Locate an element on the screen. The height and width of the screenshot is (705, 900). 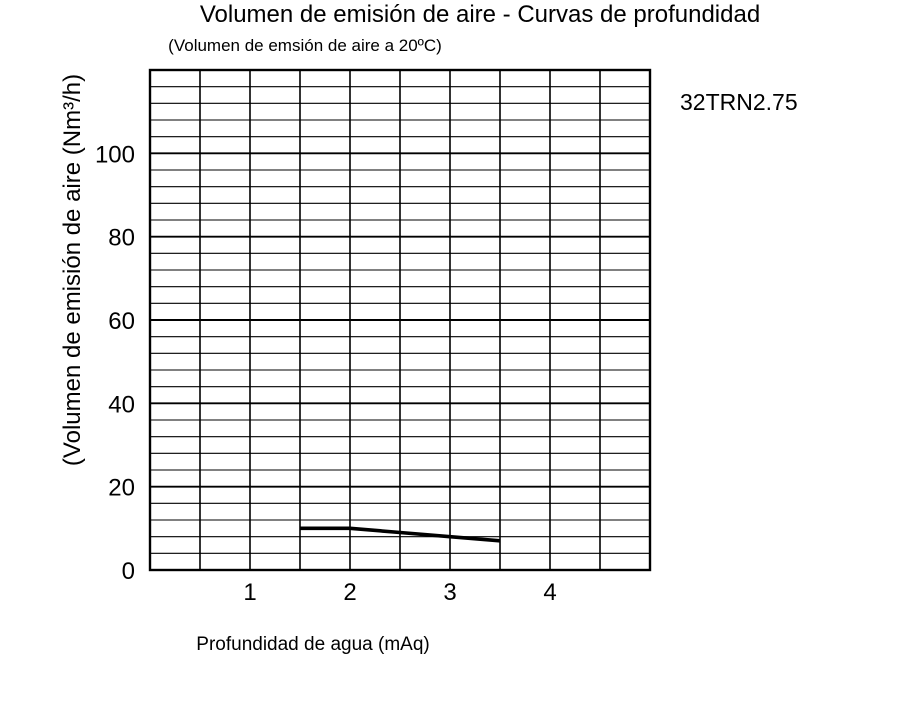
model-label: 32TRN2.75 is located at coordinates (739, 102).